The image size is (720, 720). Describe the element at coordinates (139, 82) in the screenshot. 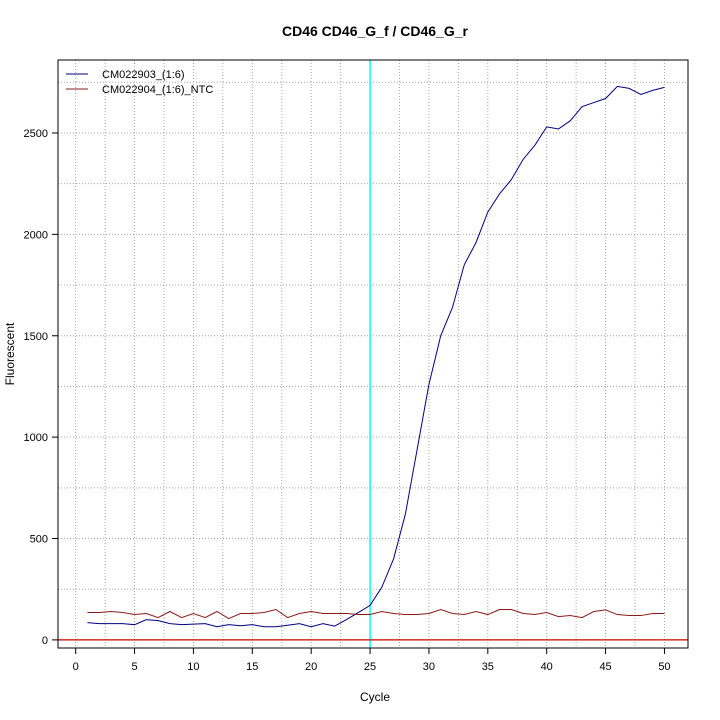

I see `legend: CM022903_(1:6) CM022904_(1:6)_NTC` at that location.